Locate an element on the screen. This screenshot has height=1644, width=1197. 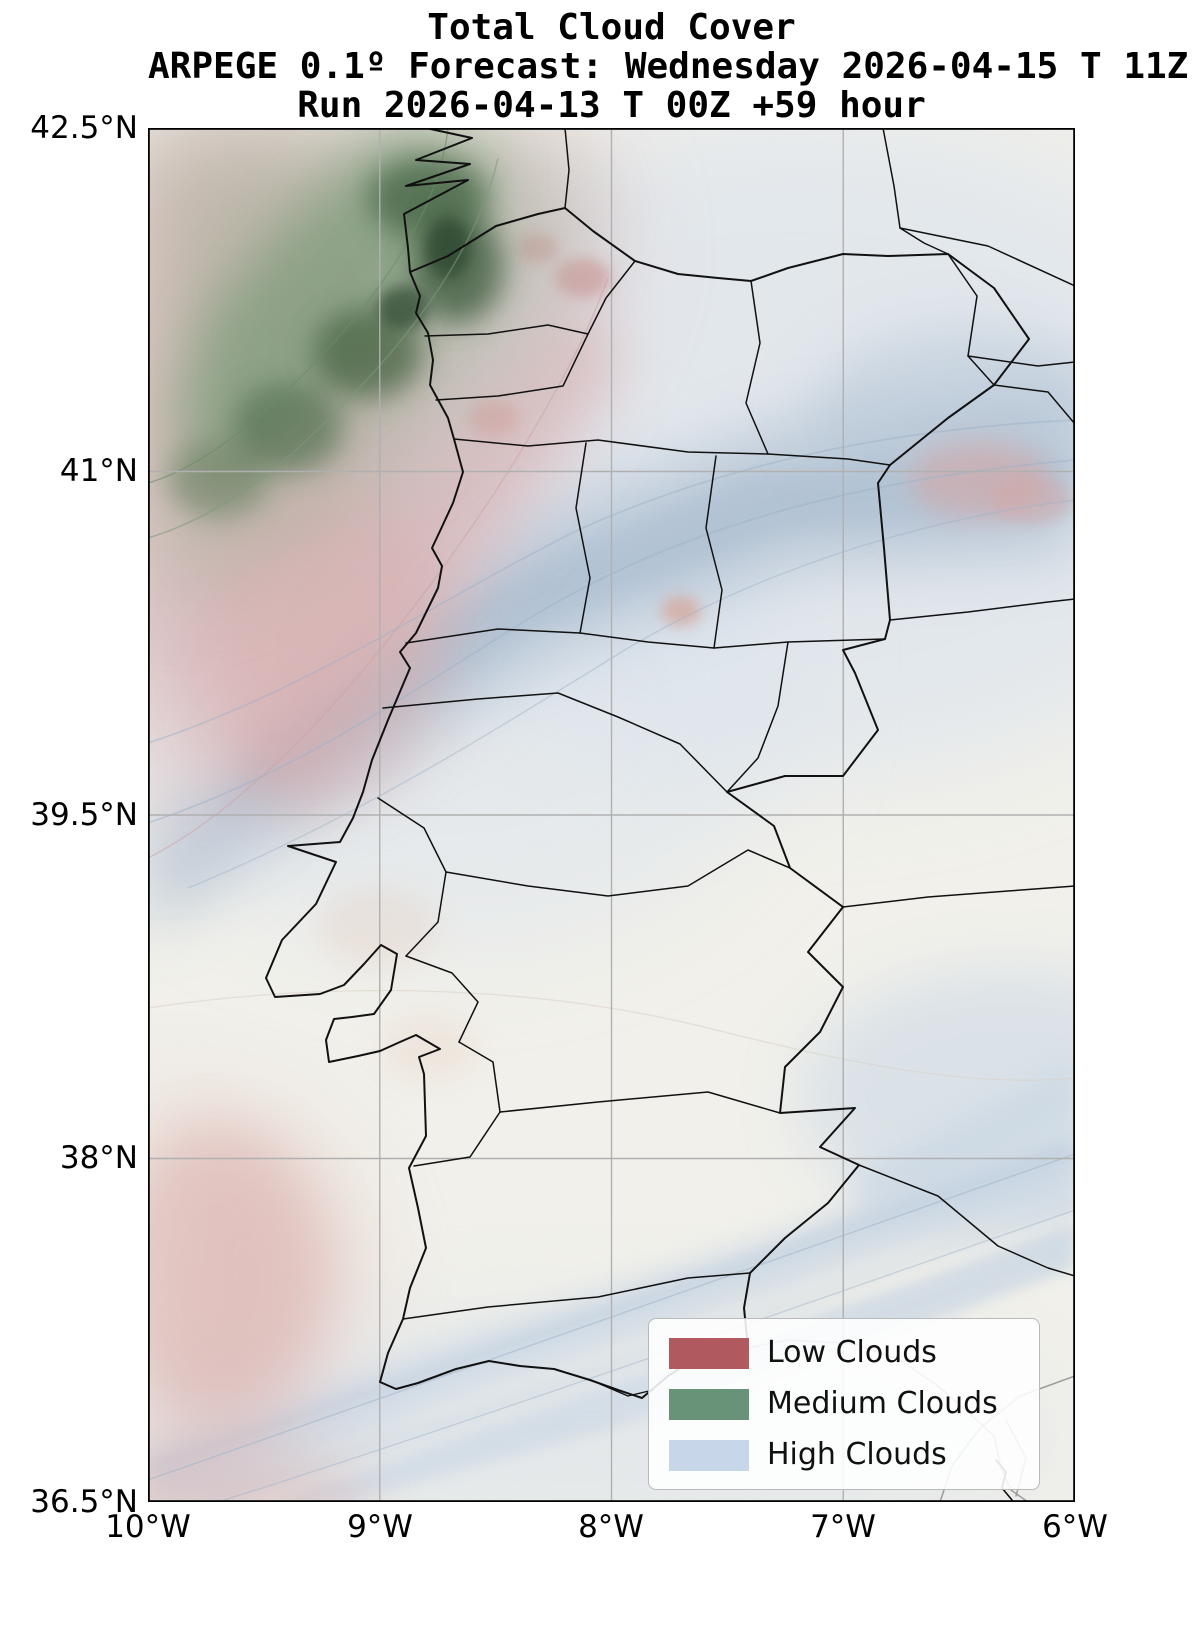
xtick-8w: 8°W is located at coordinates (611, 1527).